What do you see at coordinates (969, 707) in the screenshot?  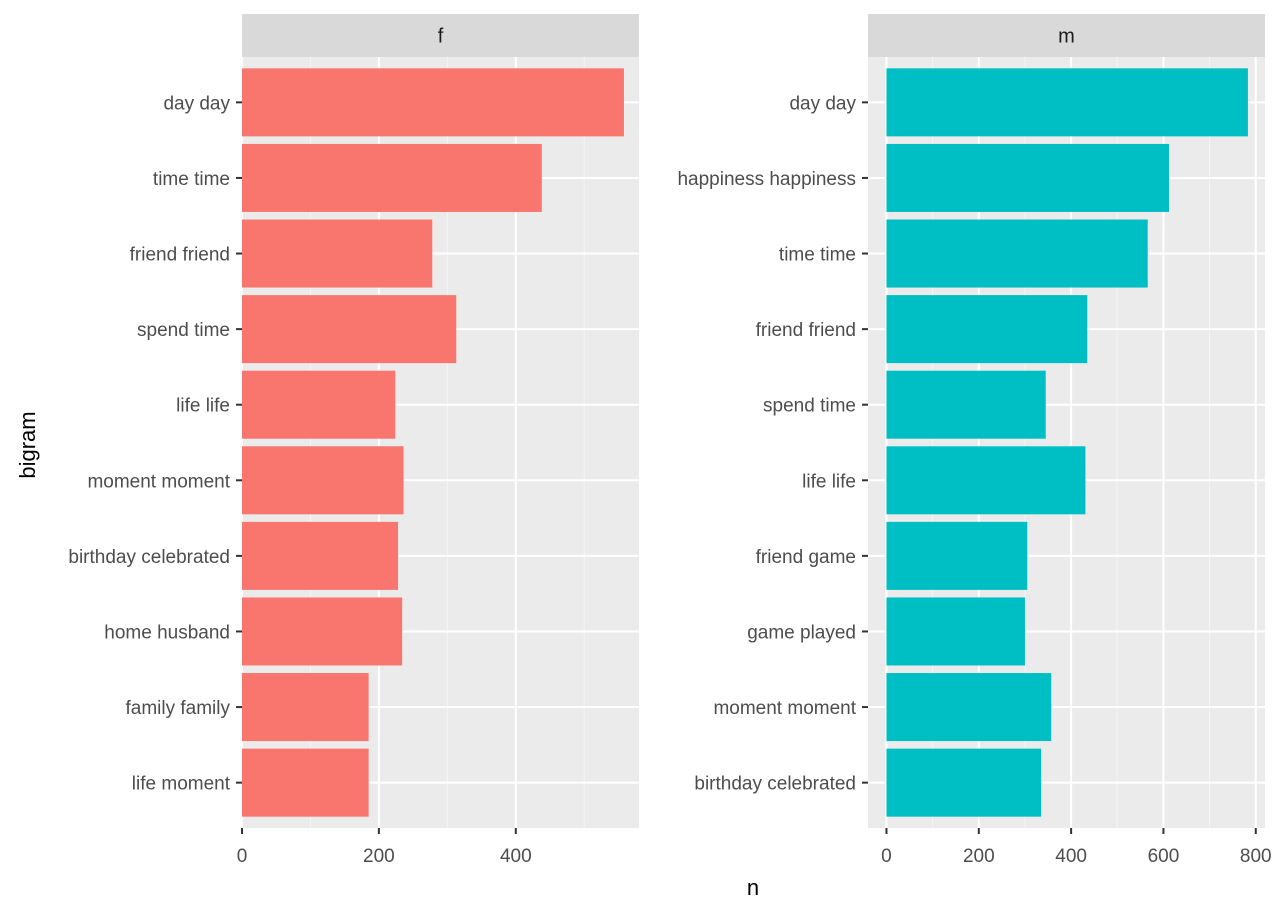 I see `bar-m-moment-moment` at bounding box center [969, 707].